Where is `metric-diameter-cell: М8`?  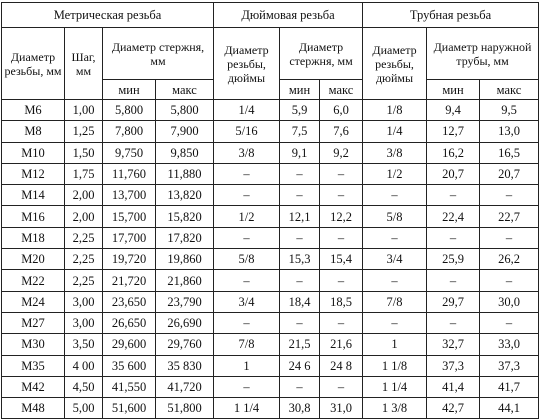 metric-diameter-cell: М8 is located at coordinates (33, 131).